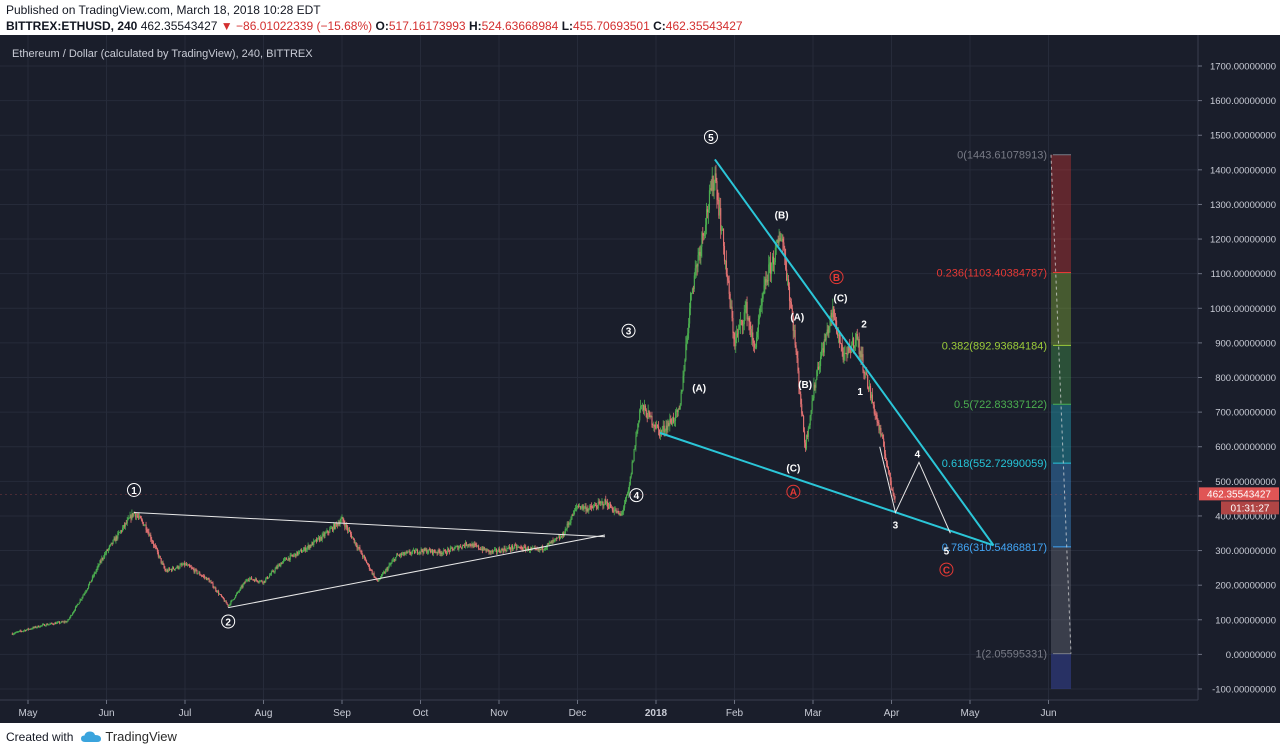  What do you see at coordinates (947, 551) in the screenshot?
I see `wave-label: 5` at bounding box center [947, 551].